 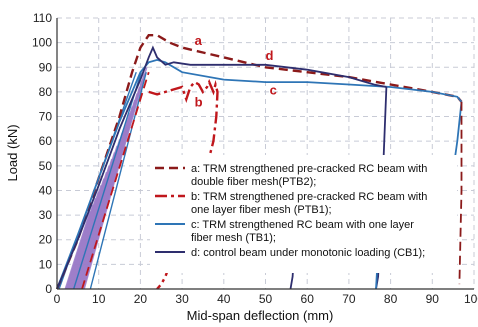 I want to click on y-tick-label: 40, so click(x=46, y=190).